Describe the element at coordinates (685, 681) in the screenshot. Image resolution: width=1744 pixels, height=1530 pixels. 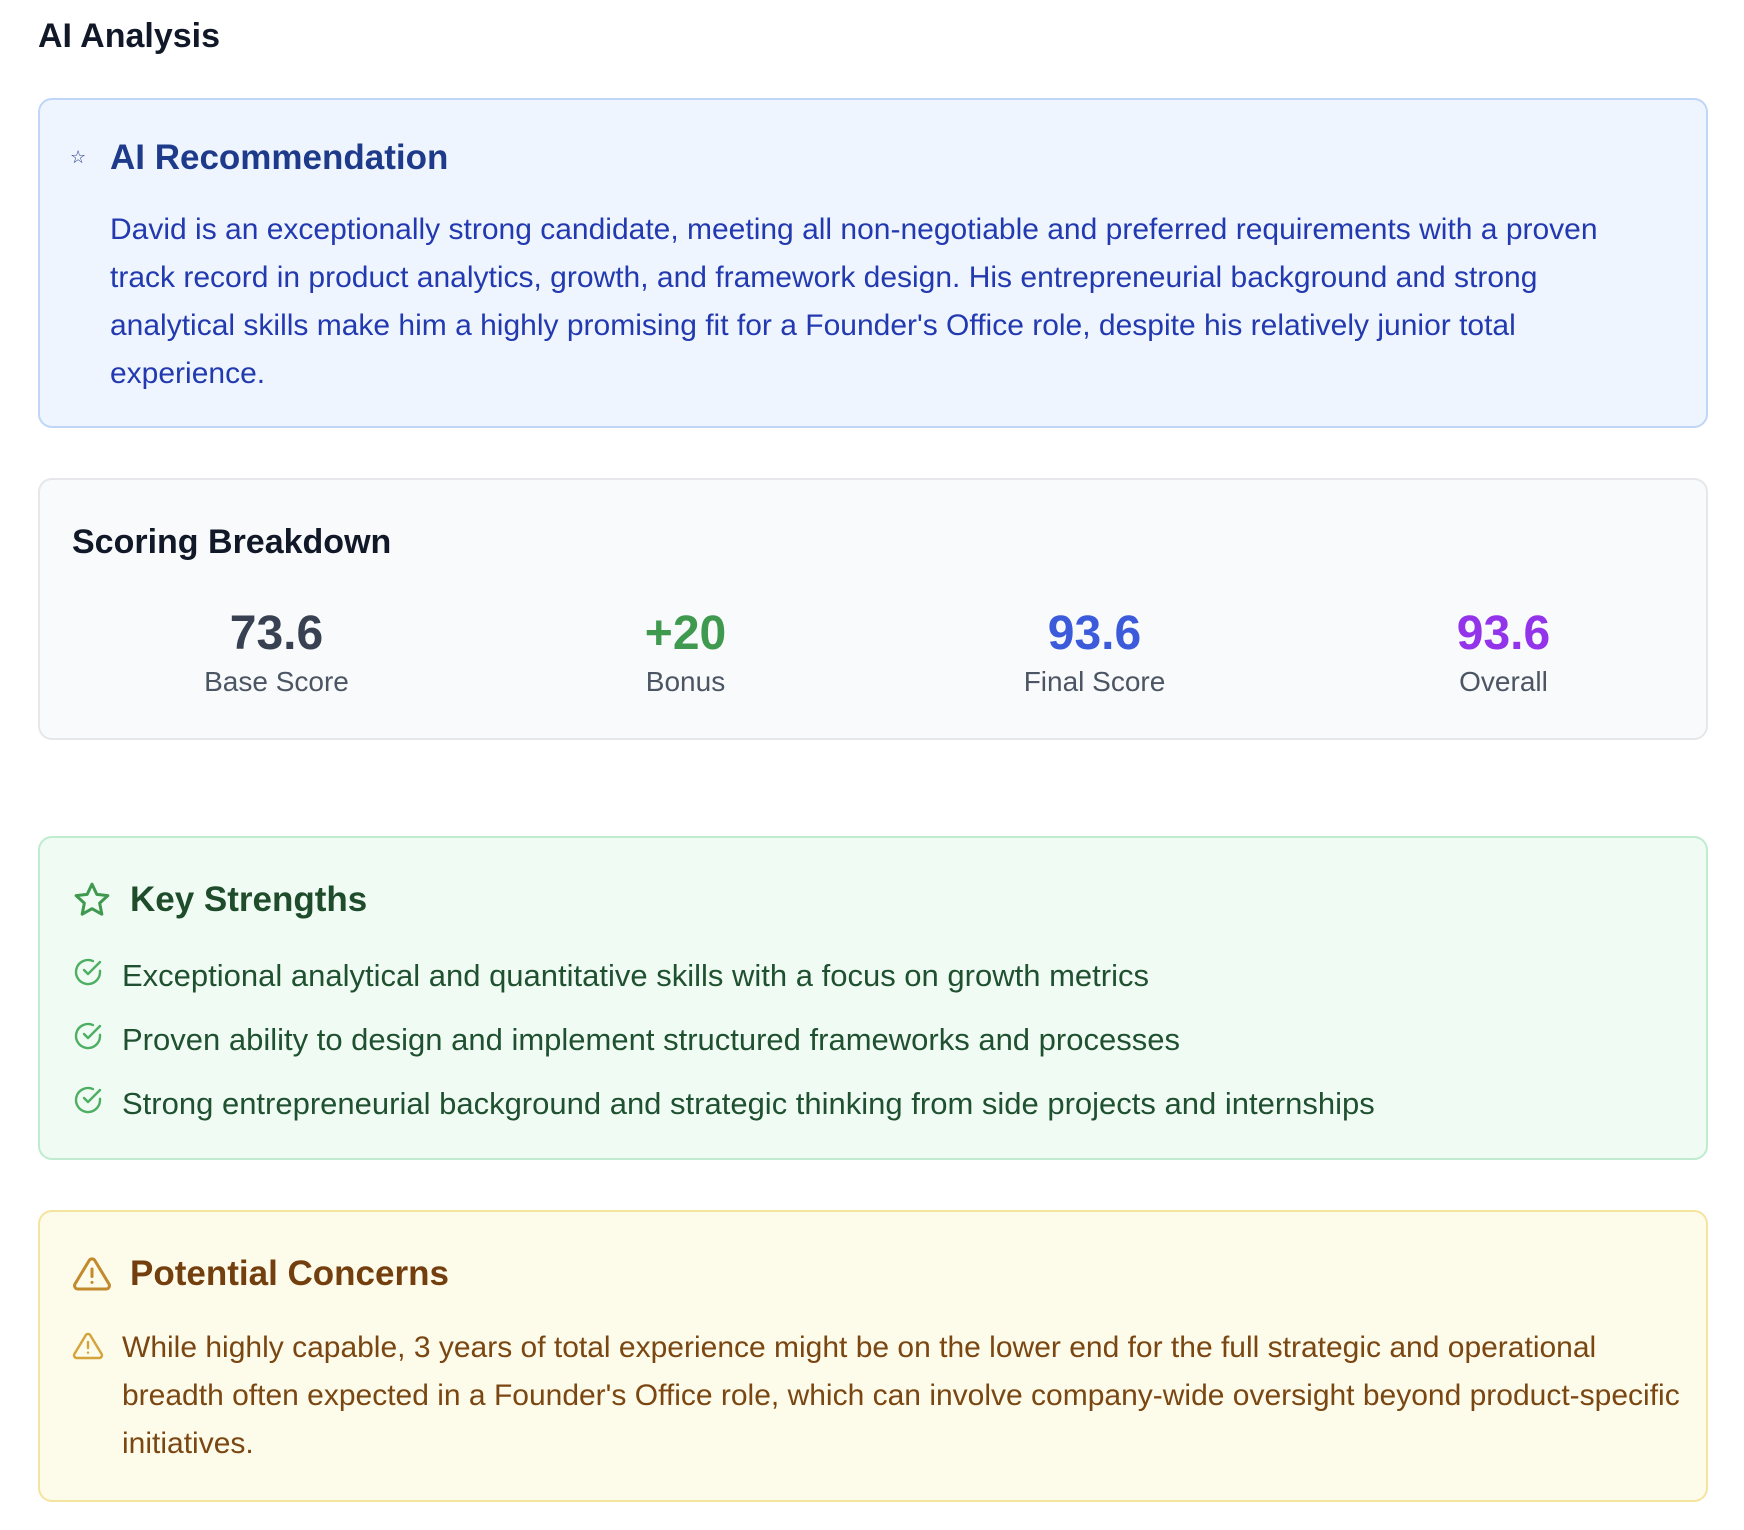
I see `score-label: Bonus` at that location.